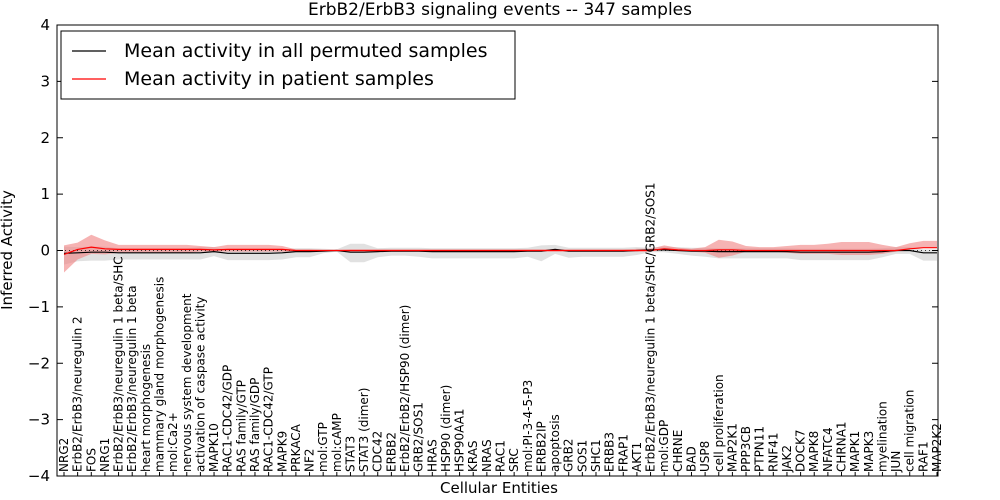 The width and height of the screenshot is (1000, 500). What do you see at coordinates (146, 408) in the screenshot?
I see `x-tick-label: heart morphogenesis` at bounding box center [146, 408].